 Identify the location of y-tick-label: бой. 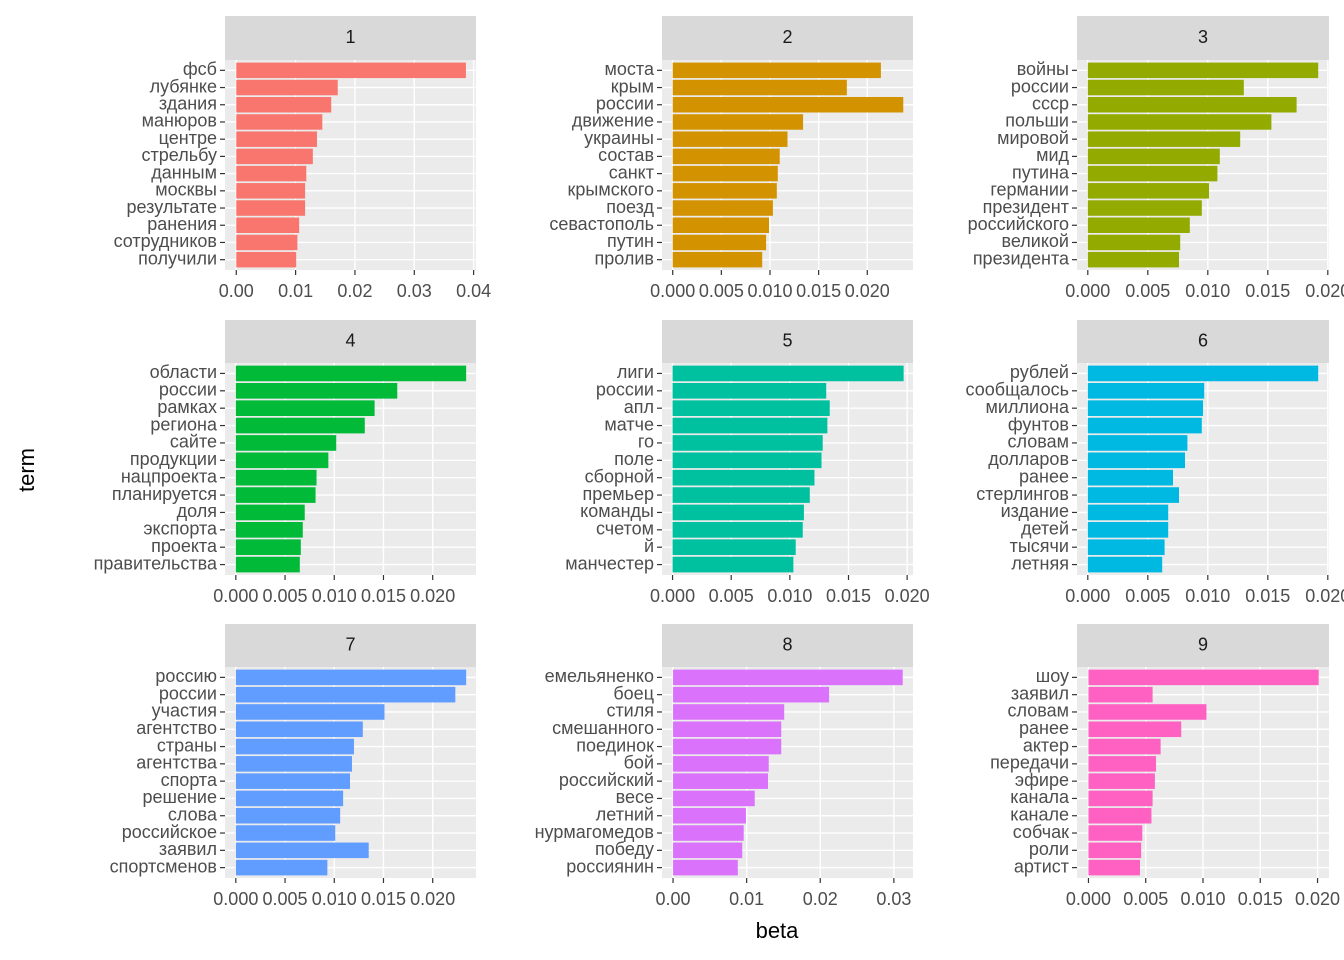
(639, 763).